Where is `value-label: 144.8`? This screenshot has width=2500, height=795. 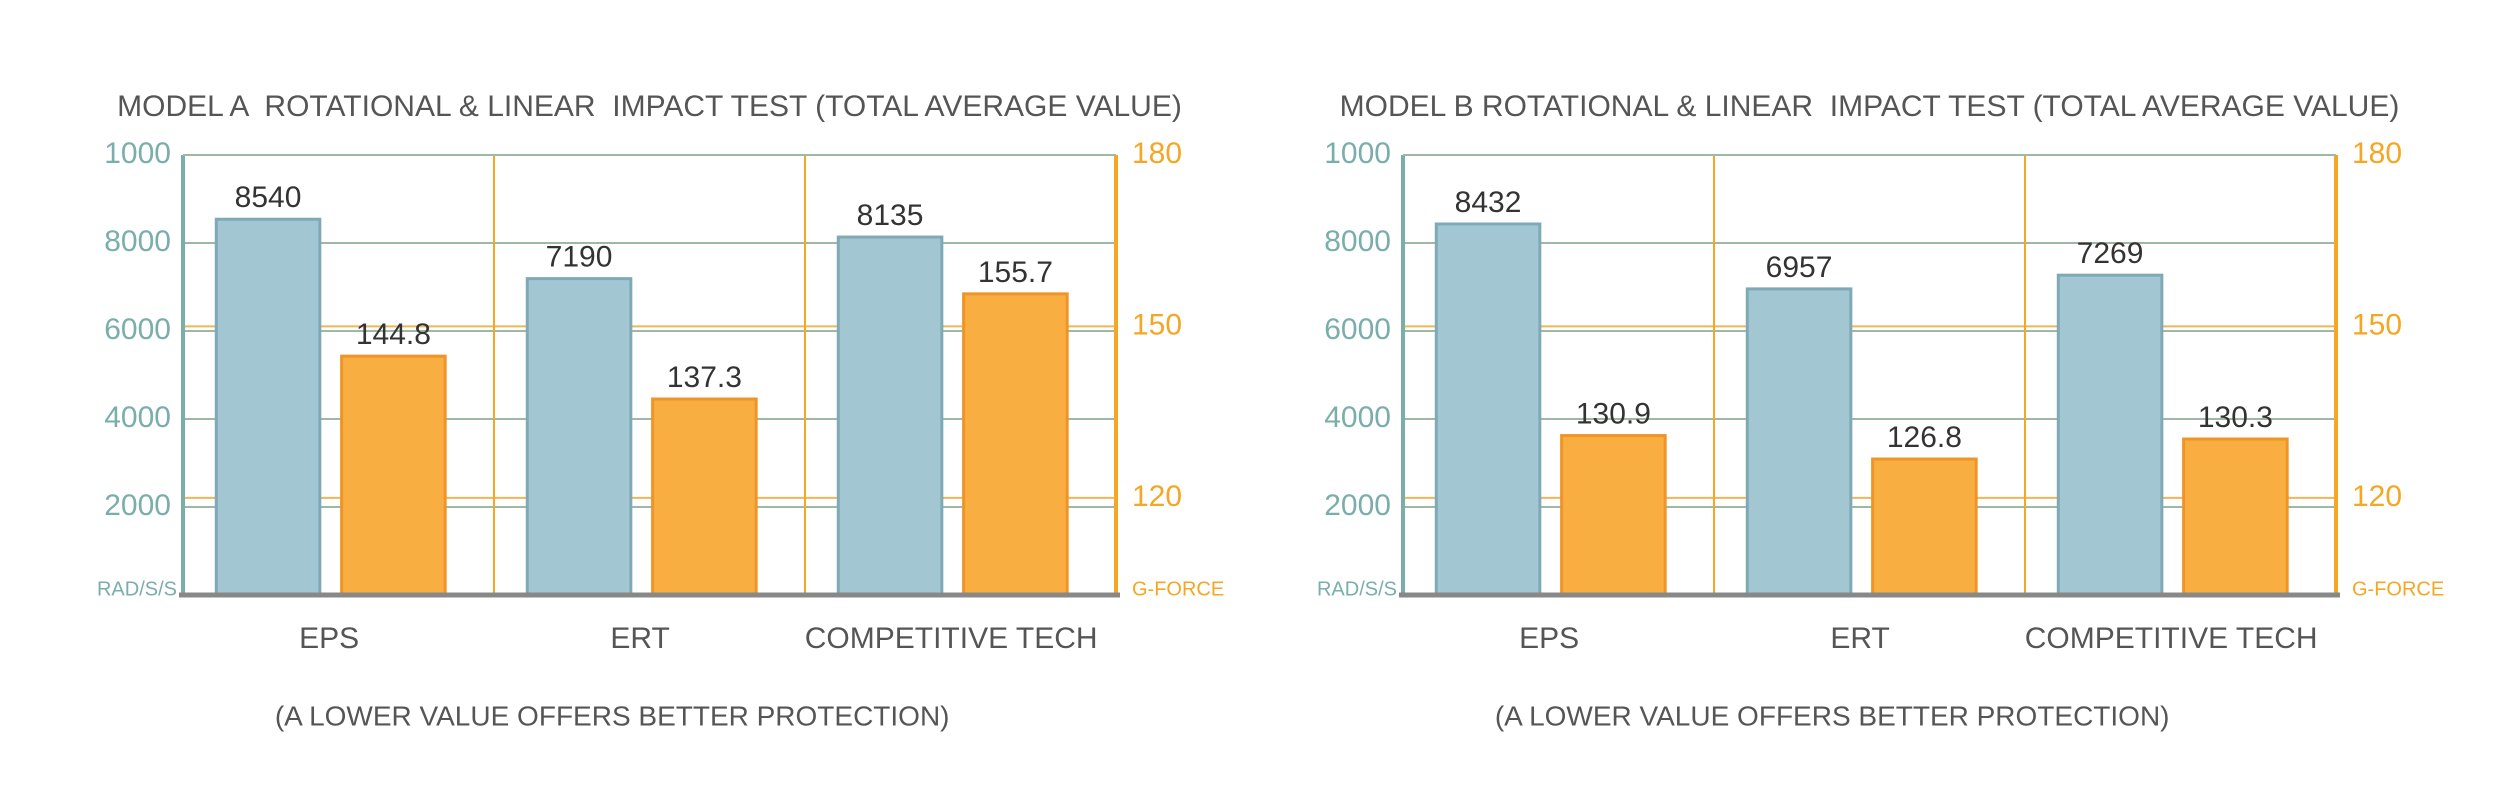 value-label: 144.8 is located at coordinates (393, 334).